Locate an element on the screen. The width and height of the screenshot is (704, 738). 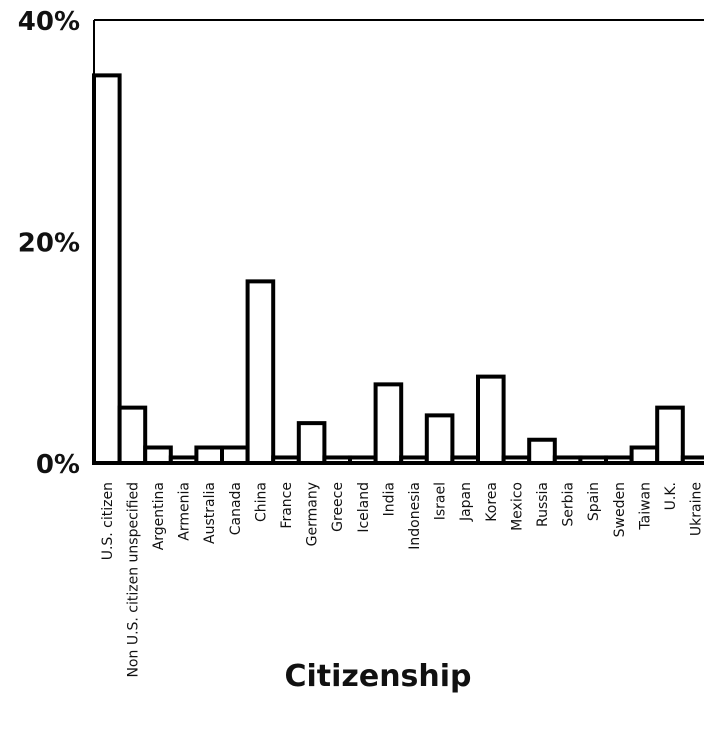
x-category-label: Greece is located at coordinates (338, 507).